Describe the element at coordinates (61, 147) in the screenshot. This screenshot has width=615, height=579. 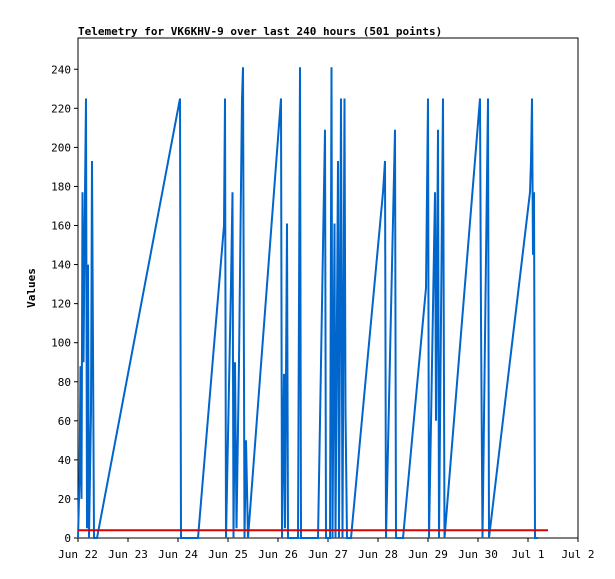
I see `y-tick-label: 200` at that location.